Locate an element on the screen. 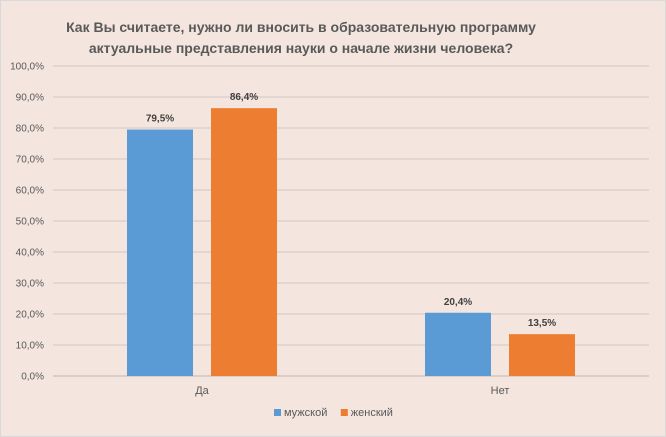 The height and width of the screenshot is (437, 666). data-label: 13,5% is located at coordinates (542, 323).